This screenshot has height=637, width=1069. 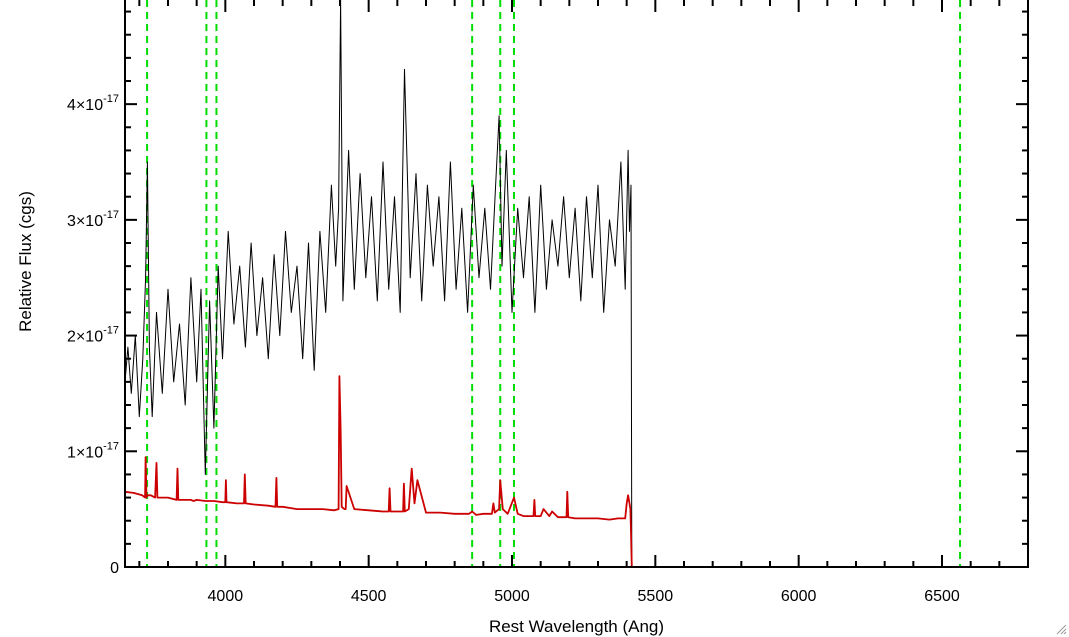 What do you see at coordinates (93, 450) in the screenshot?
I see `y-tick-label: 1×10⁻¹⁷` at bounding box center [93, 450].